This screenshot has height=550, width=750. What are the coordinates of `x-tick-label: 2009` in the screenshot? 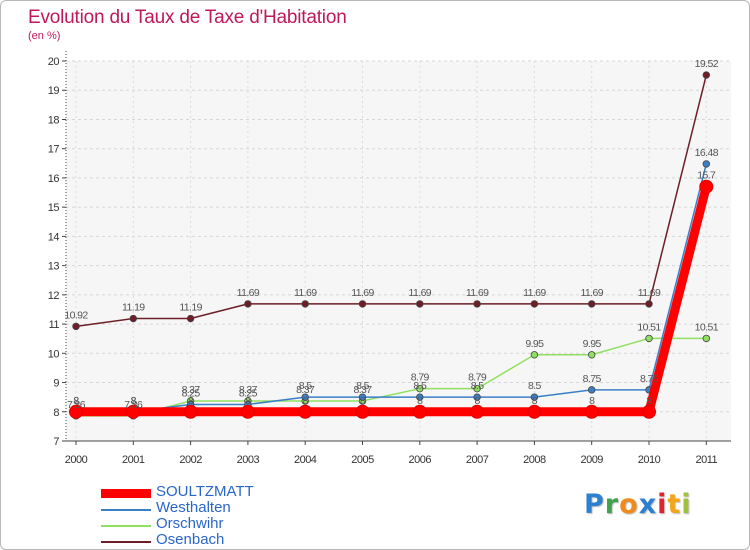 It's located at (591, 460).